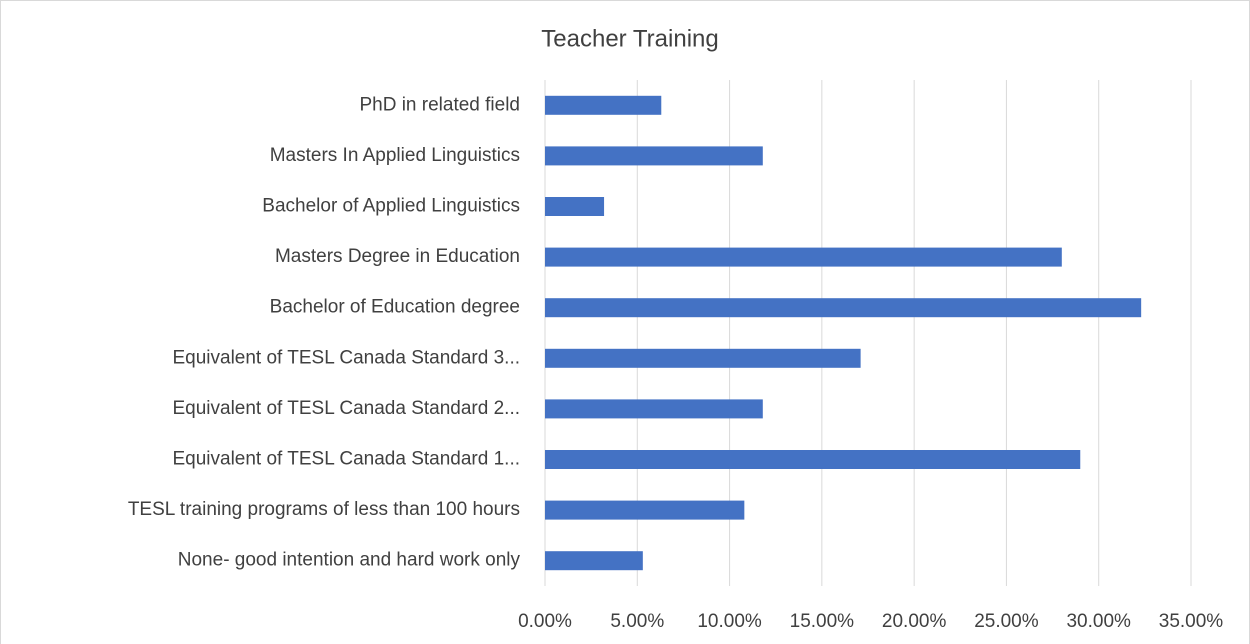  Describe the element at coordinates (729, 621) in the screenshot. I see `x-tick-label: 10.00%` at that location.